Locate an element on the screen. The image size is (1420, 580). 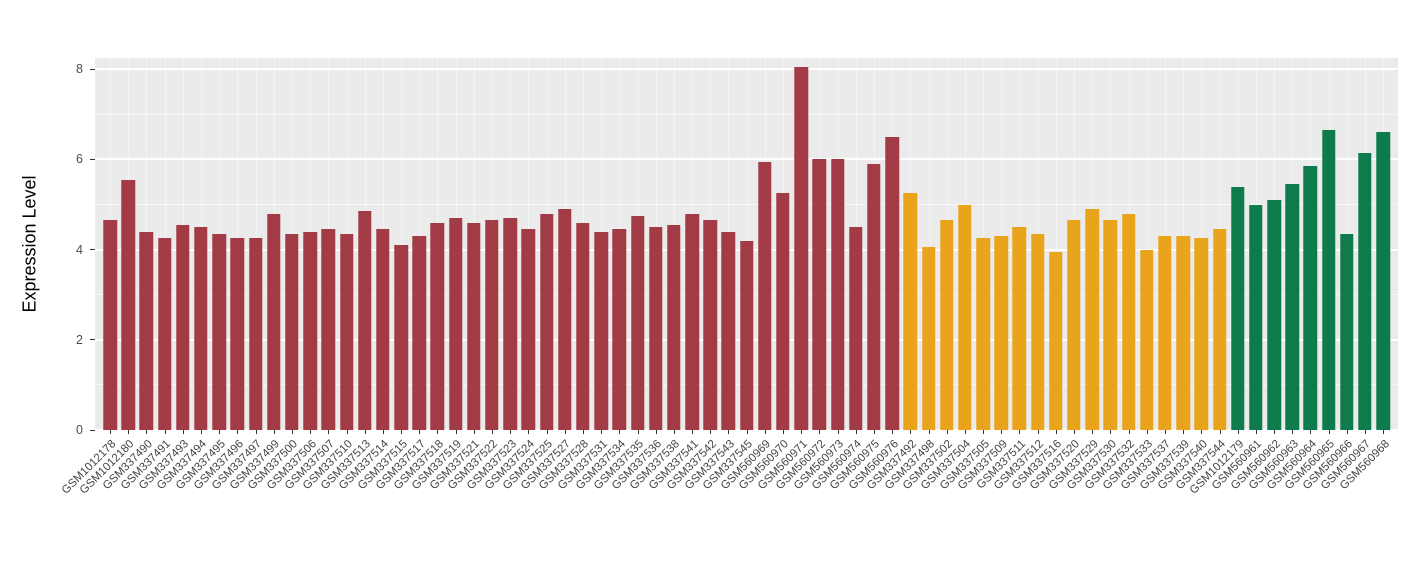
x-axis-cell: GSM560966 is located at coordinates (1328, 504).